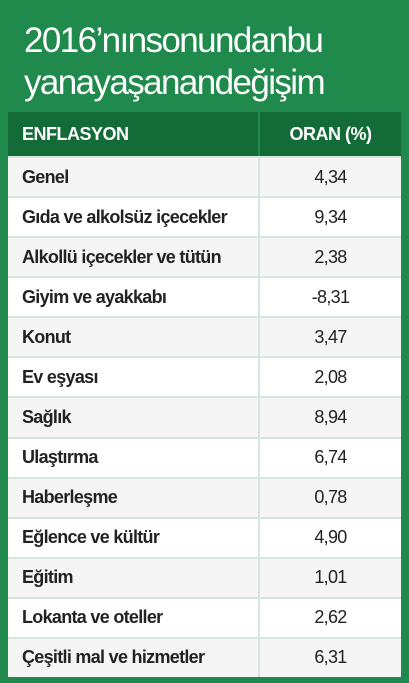 This screenshot has width=409, height=683. What do you see at coordinates (92, 617) in the screenshot?
I see `category-cell: Lokanta ve oteller` at bounding box center [92, 617].